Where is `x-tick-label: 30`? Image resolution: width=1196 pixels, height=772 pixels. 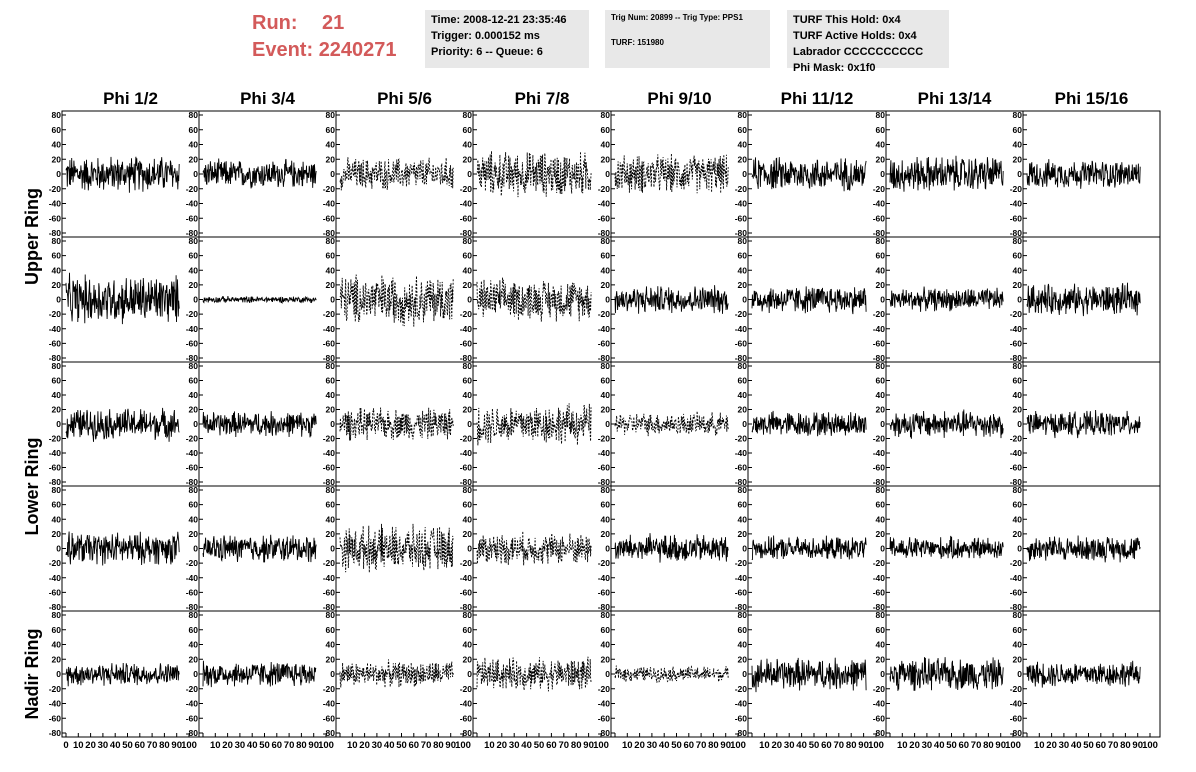 x-tick-label: 30 is located at coordinates (927, 745).